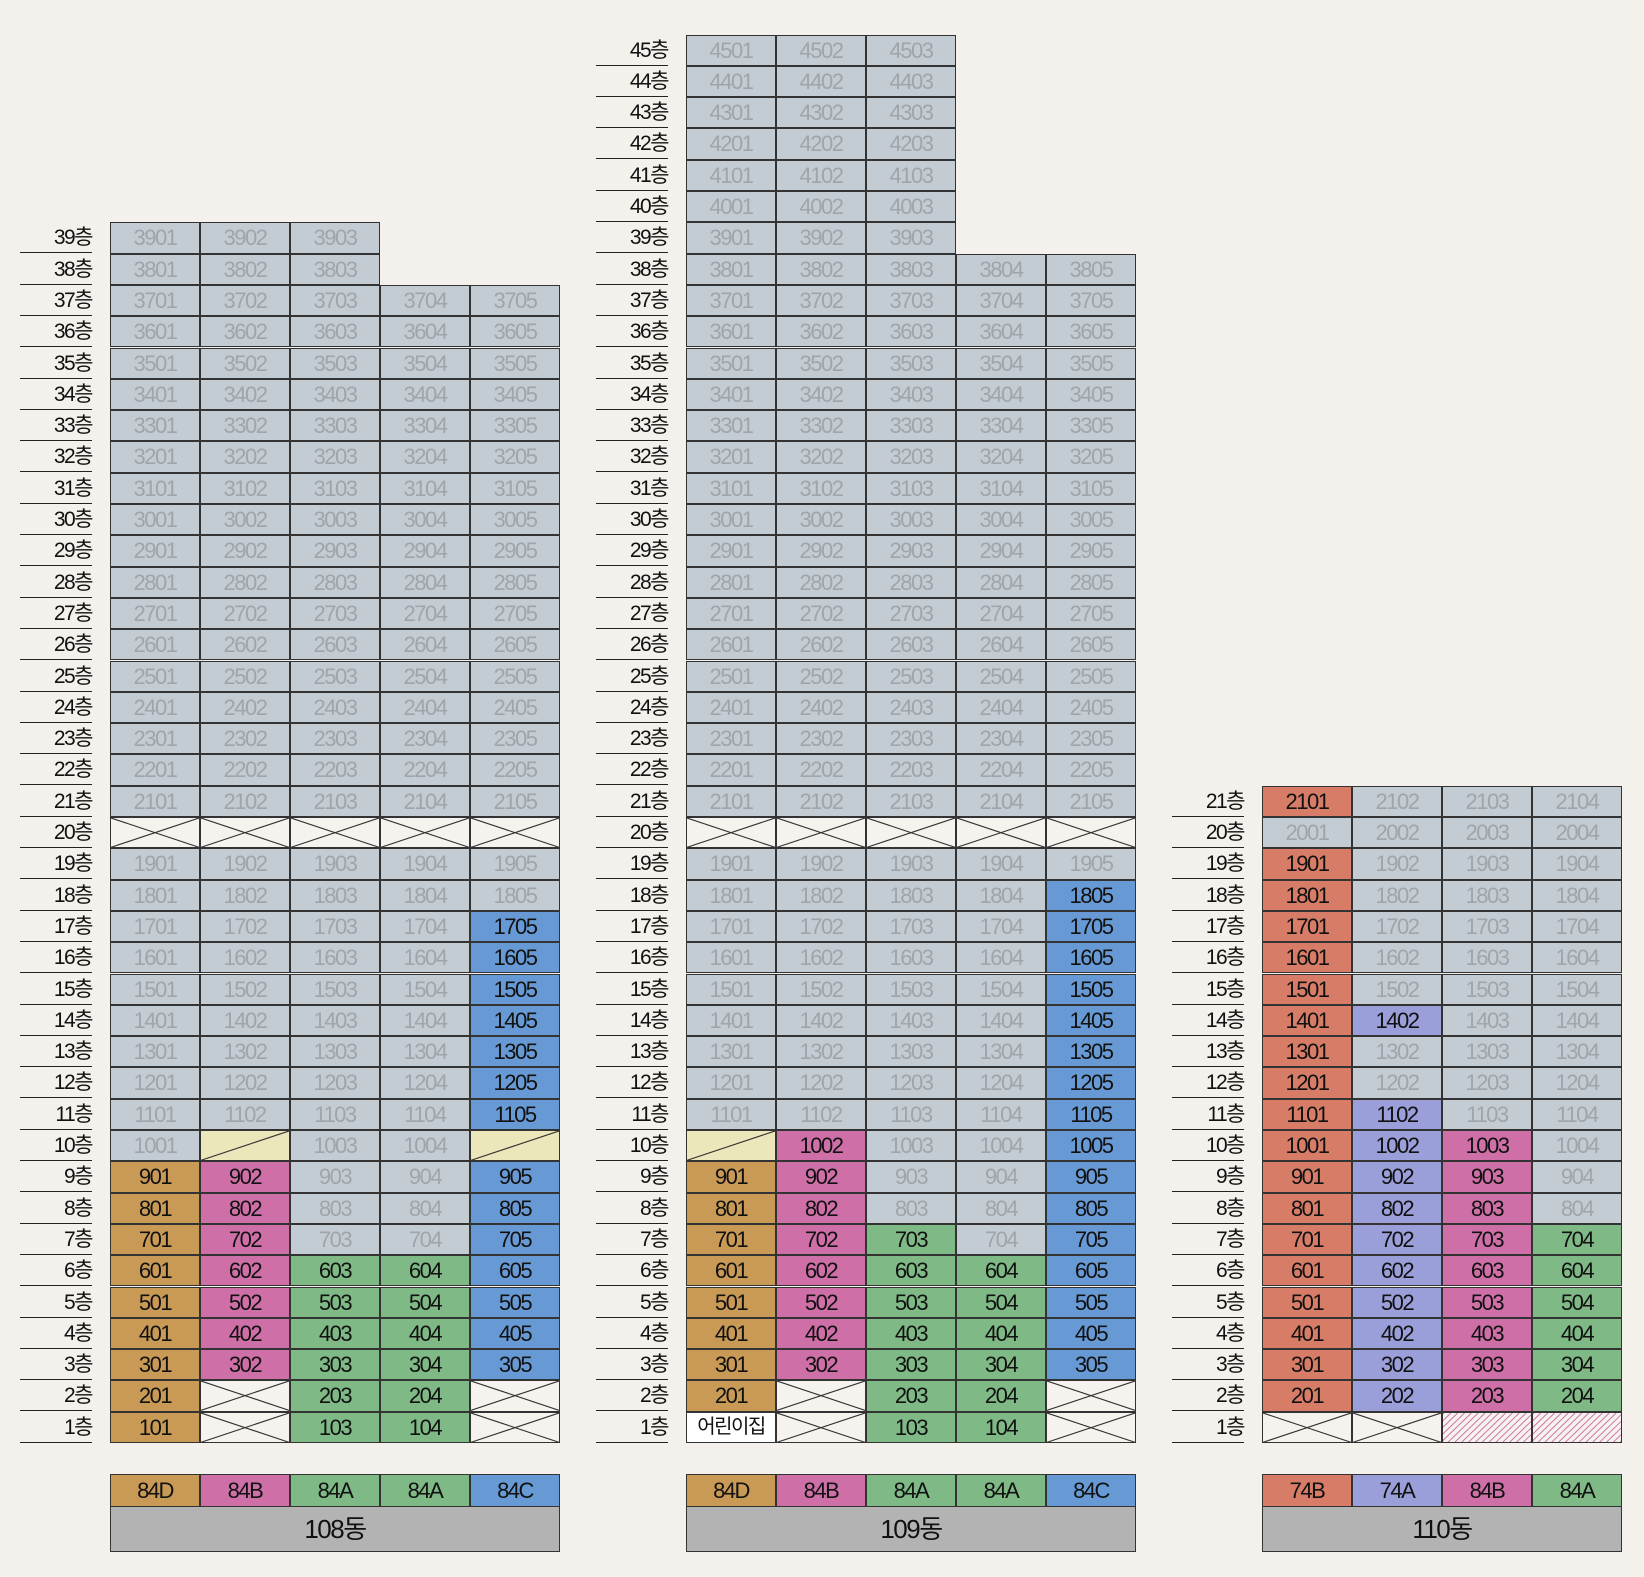 This screenshot has width=1644, height=1577. What do you see at coordinates (425, 645) in the screenshot?
I see `unit-cell: 2604` at bounding box center [425, 645].